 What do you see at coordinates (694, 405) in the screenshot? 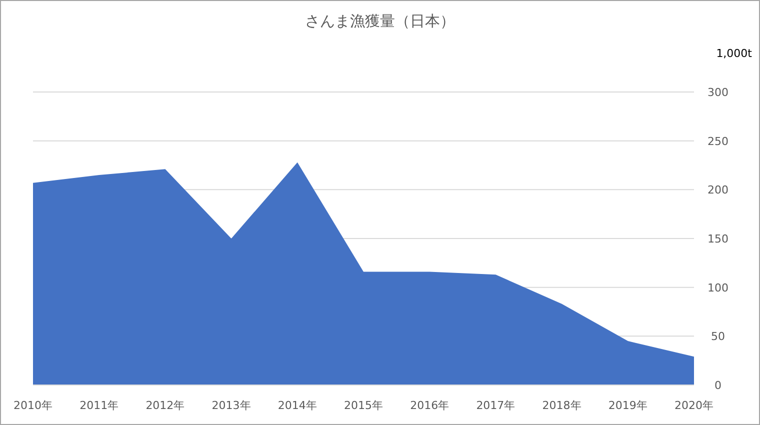
I see `x-tick-label: 2020年` at bounding box center [694, 405].